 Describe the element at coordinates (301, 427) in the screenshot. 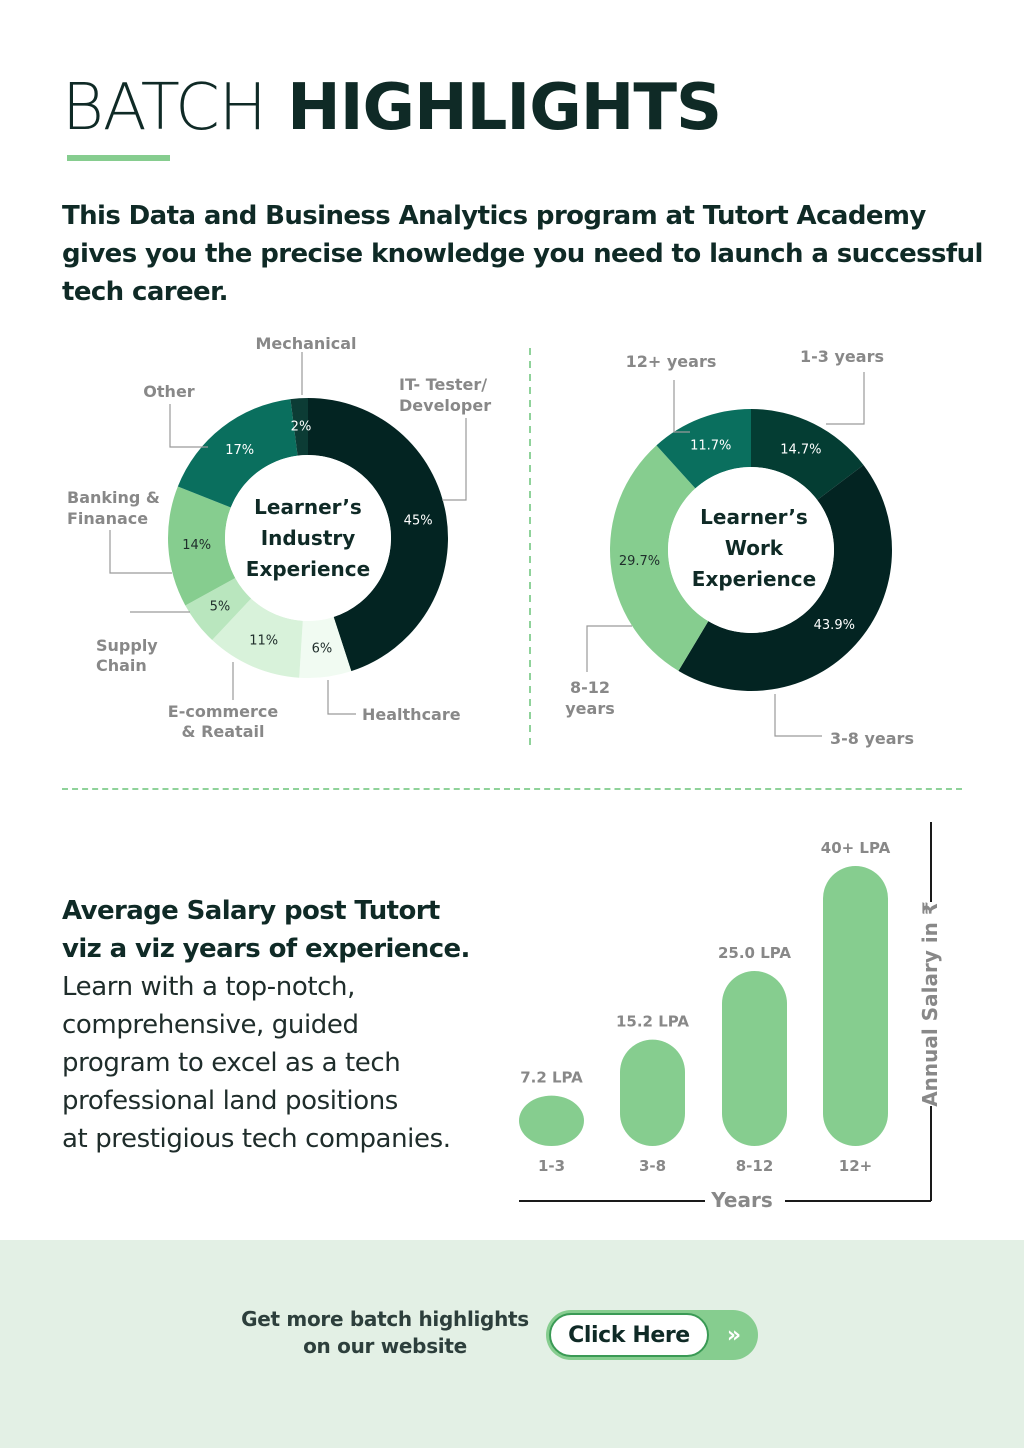

I see `industry-slice-label: 2%` at that location.